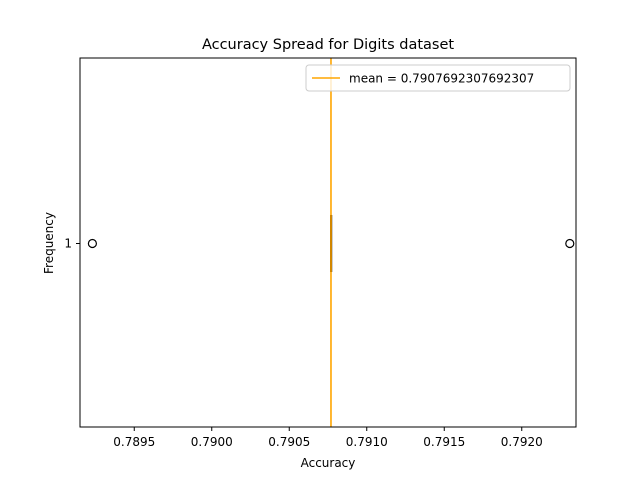 This screenshot has width=640, height=480. Describe the element at coordinates (68, 244) in the screenshot. I see `y-tick-label: 1` at that location.